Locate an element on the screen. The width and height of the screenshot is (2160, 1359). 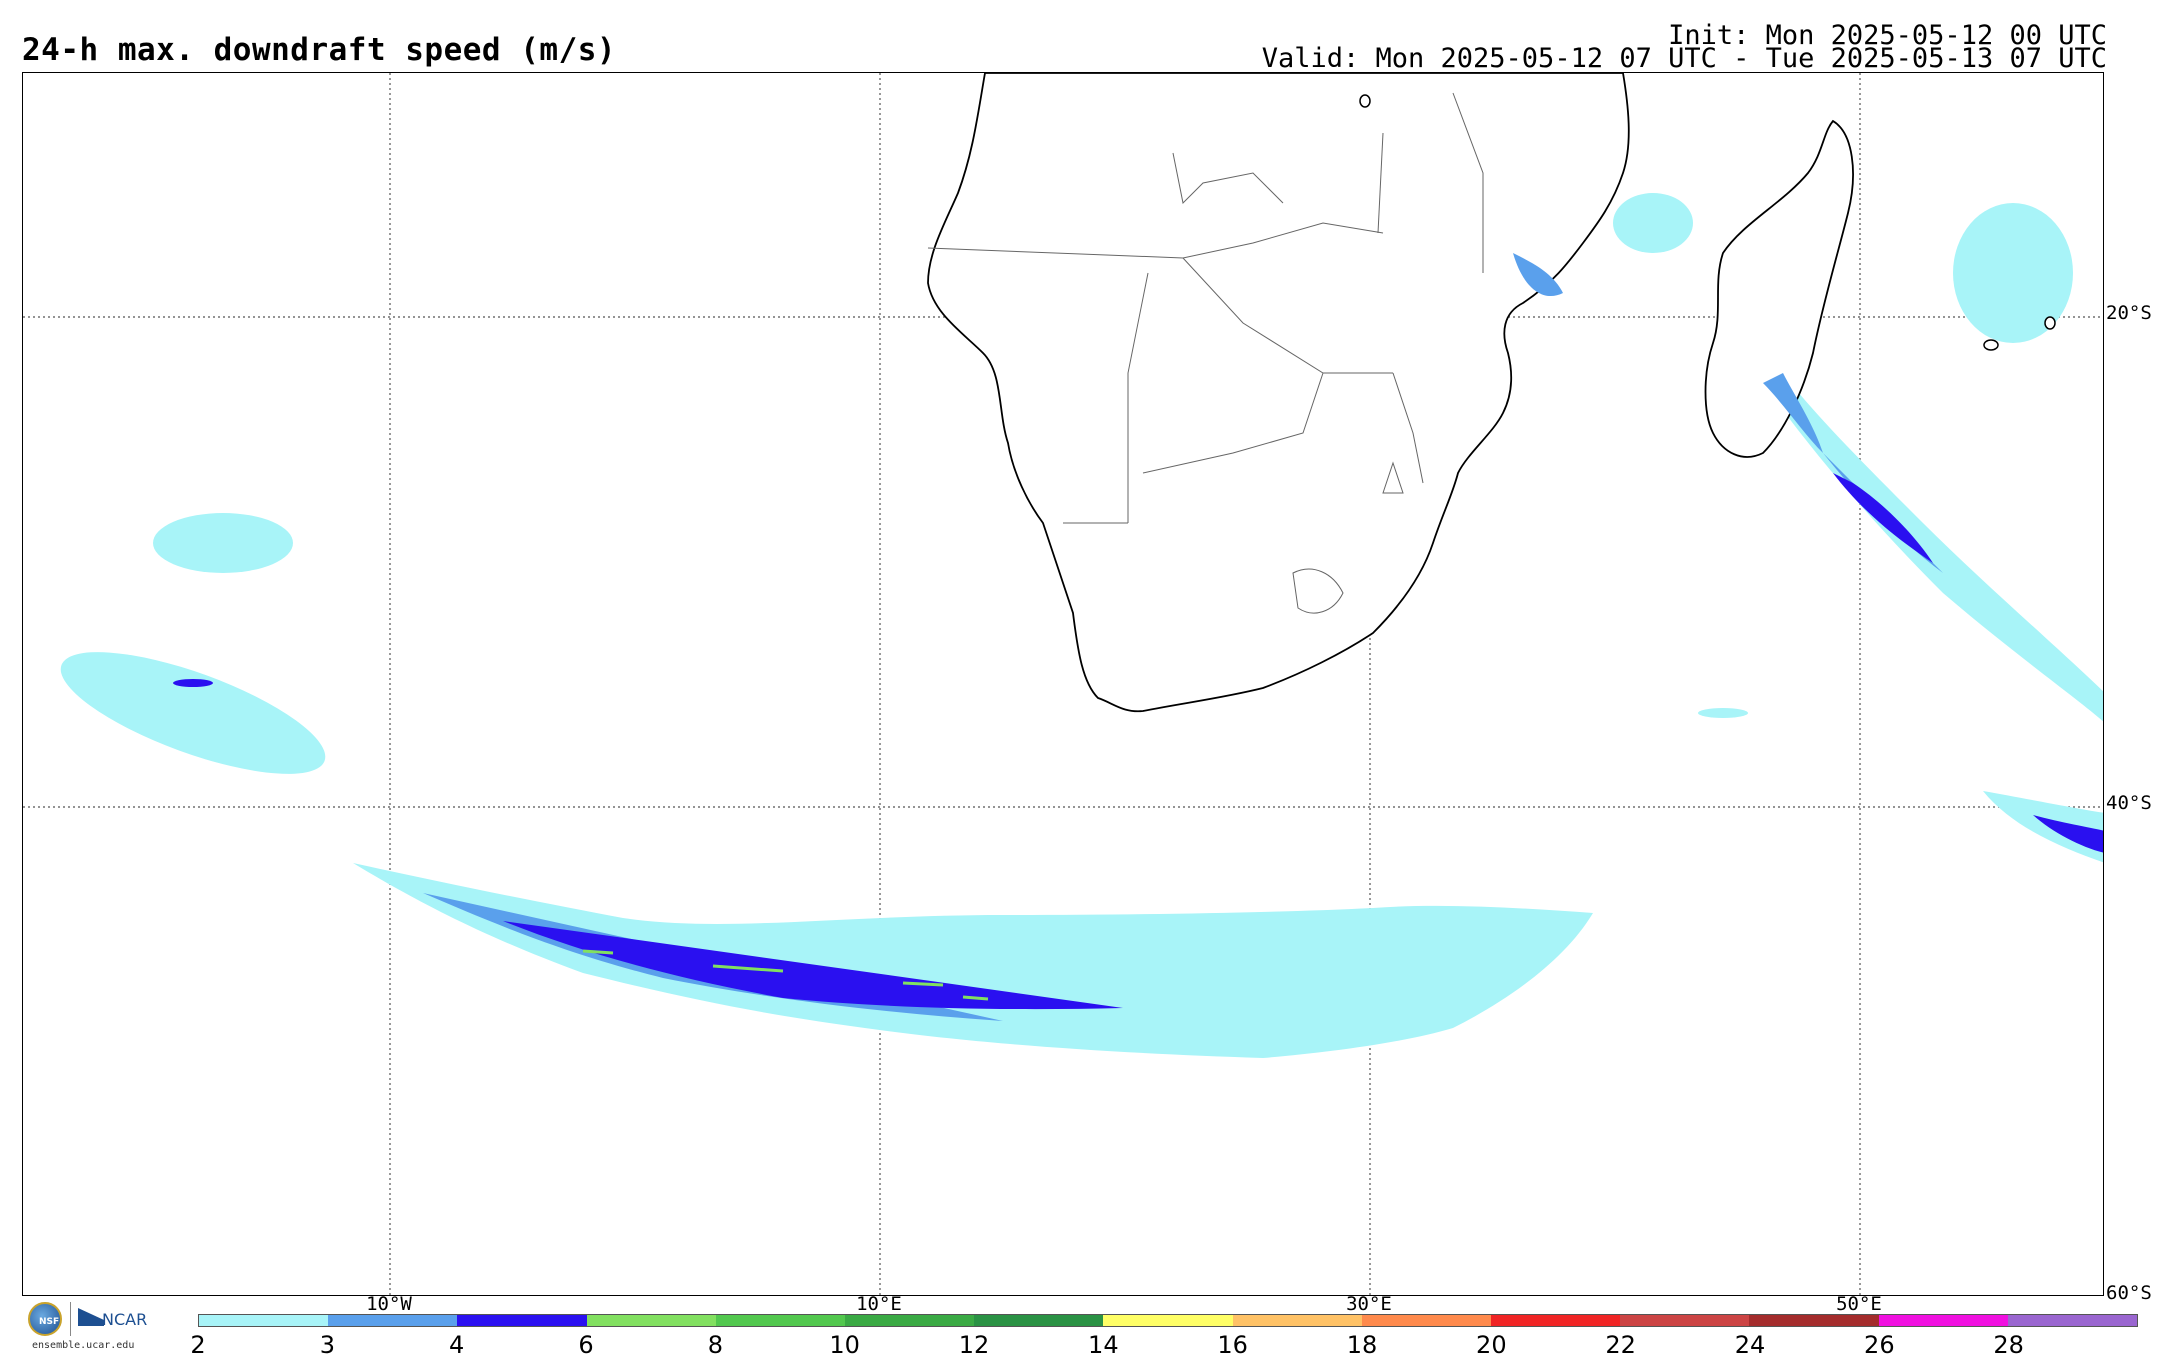
colorbar is located at coordinates (1168, 1320).